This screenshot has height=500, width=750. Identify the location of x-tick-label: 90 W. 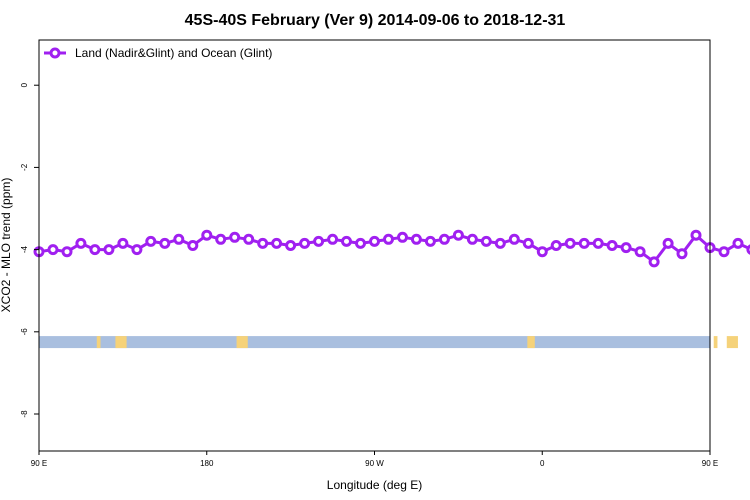
(374, 463).